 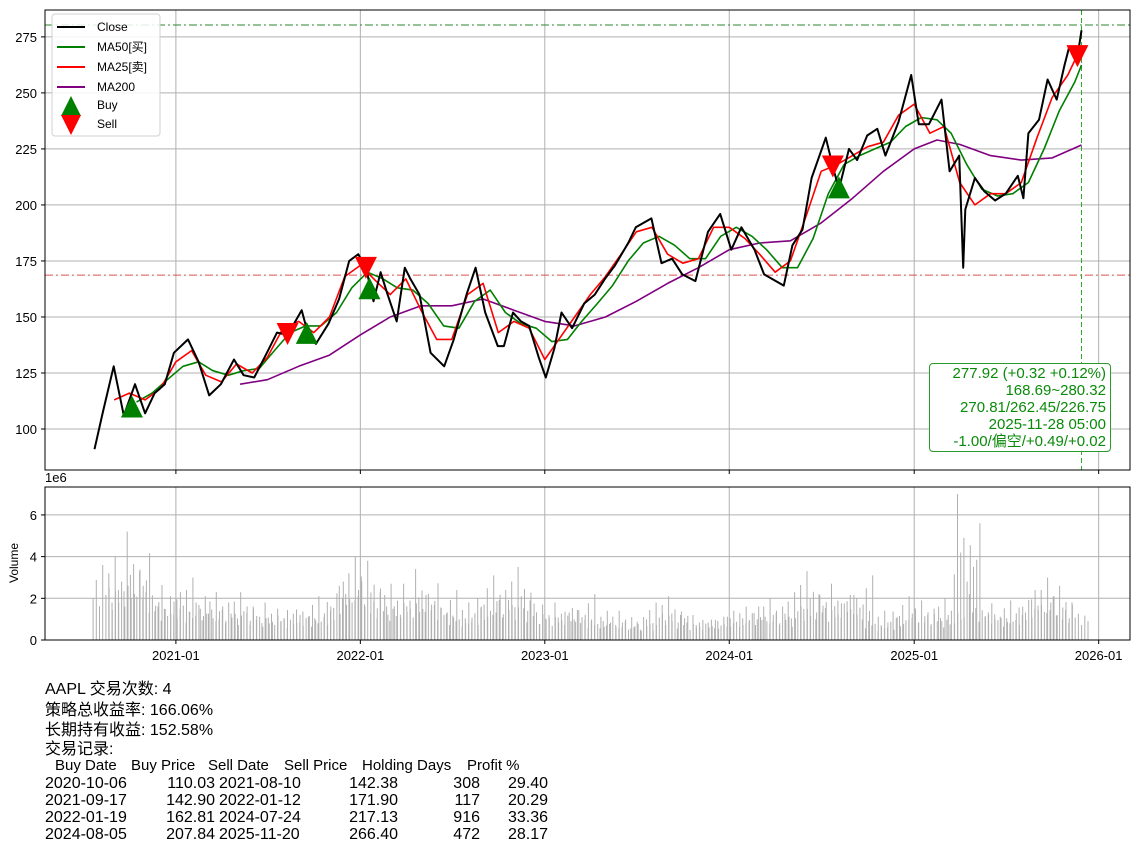 I want to click on y-tick-label: 175, so click(x=26, y=261).